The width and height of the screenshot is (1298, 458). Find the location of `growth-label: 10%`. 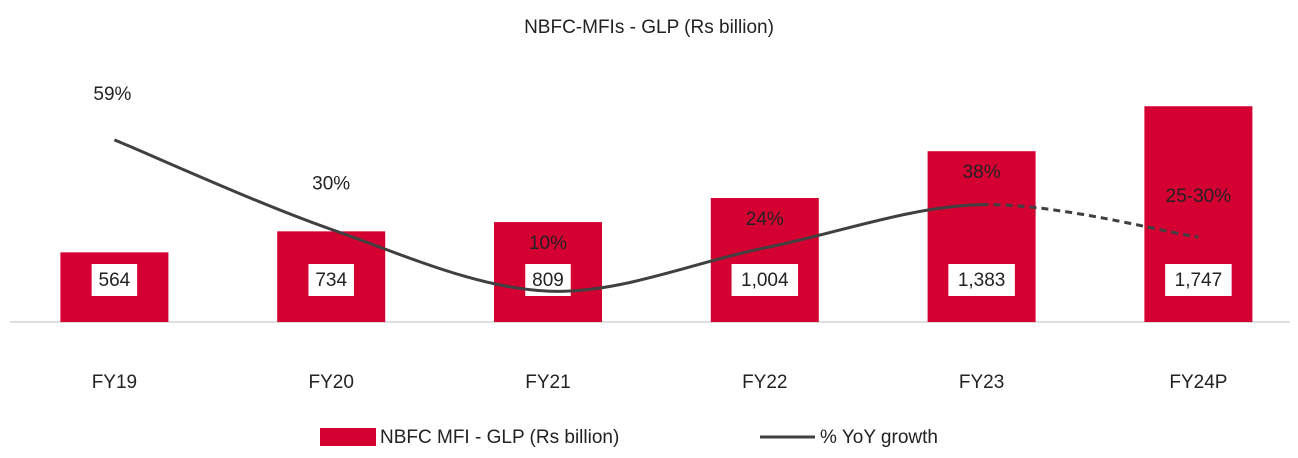

growth-label: 10% is located at coordinates (548, 243).